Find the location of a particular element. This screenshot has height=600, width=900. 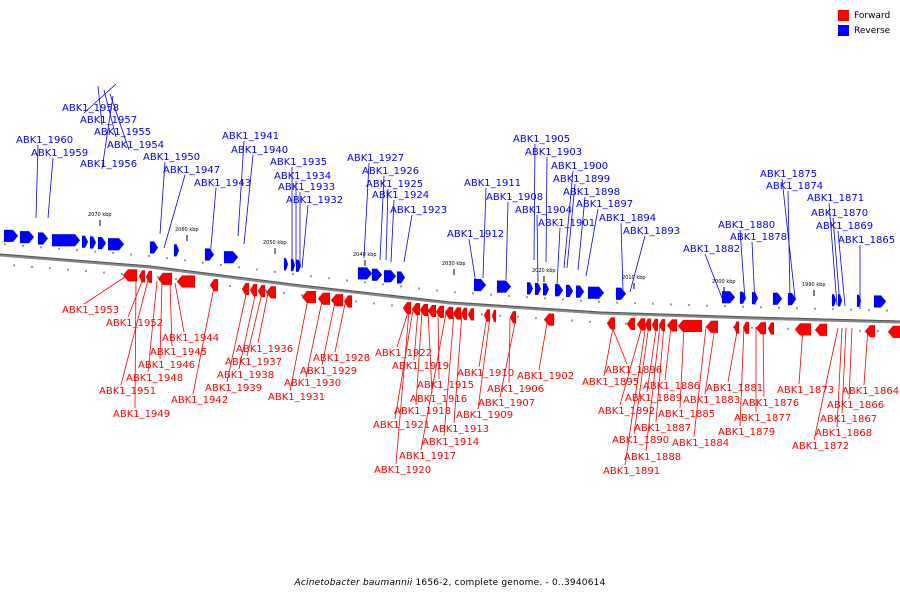

gene-label: ABK1_1916 is located at coordinates (438, 399).